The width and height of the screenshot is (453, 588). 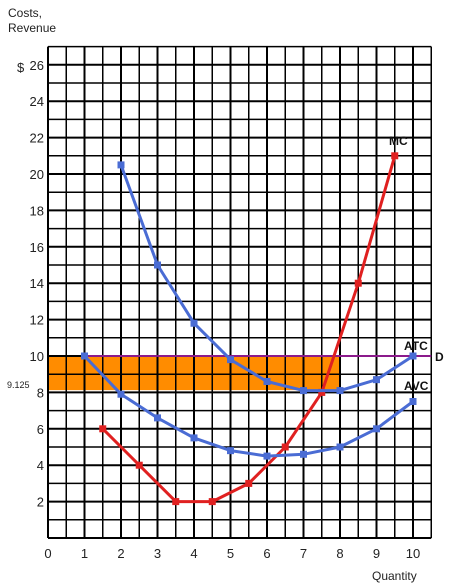 What do you see at coordinates (376, 553) in the screenshot?
I see `x-tick-label: 9` at bounding box center [376, 553].